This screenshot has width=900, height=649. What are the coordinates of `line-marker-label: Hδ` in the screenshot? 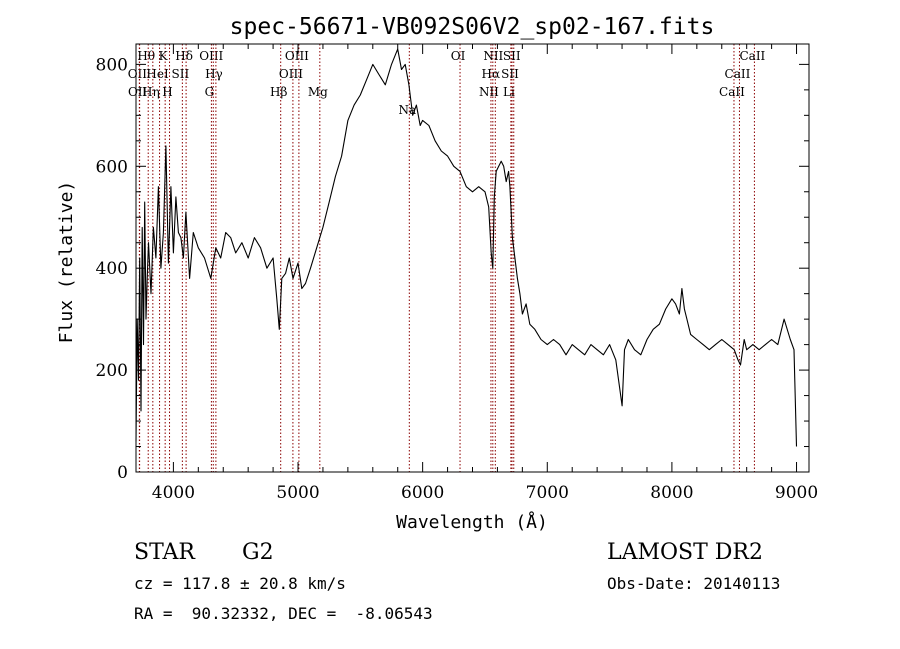 It's located at (184, 56).